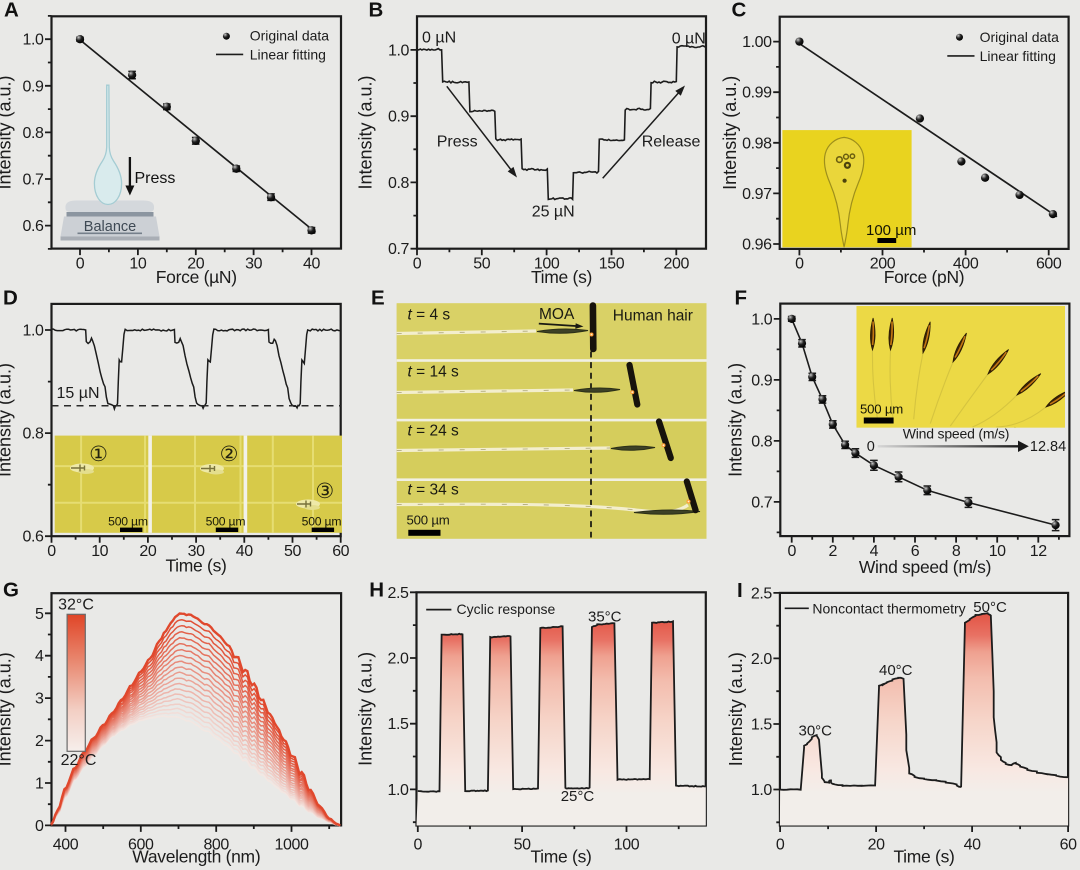 Image resolution: width=1080 pixels, height=870 pixels. I want to click on svg-text: 25°C, so click(578, 796).